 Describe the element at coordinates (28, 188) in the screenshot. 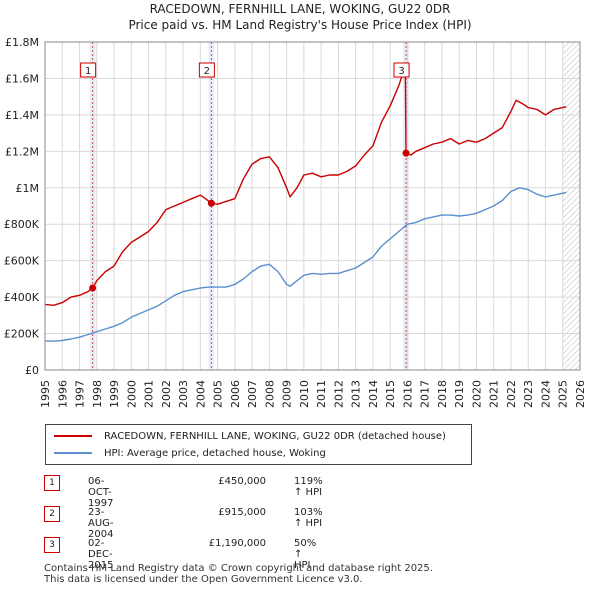

I see `y-tick-label: £1M` at that location.